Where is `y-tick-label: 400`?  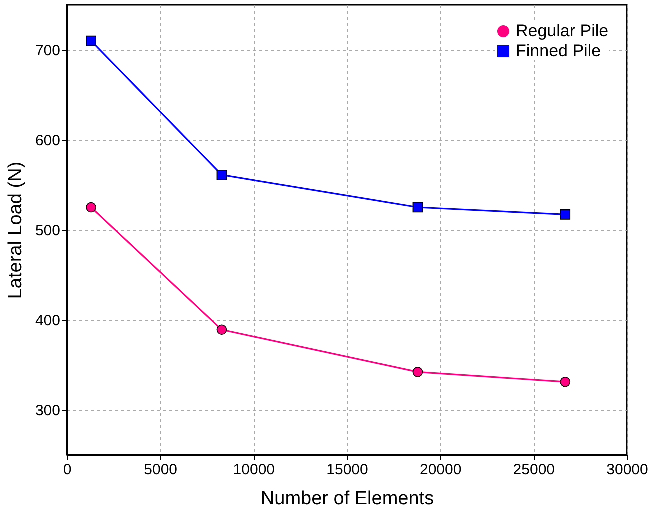 y-tick-label: 400 is located at coordinates (47, 321).